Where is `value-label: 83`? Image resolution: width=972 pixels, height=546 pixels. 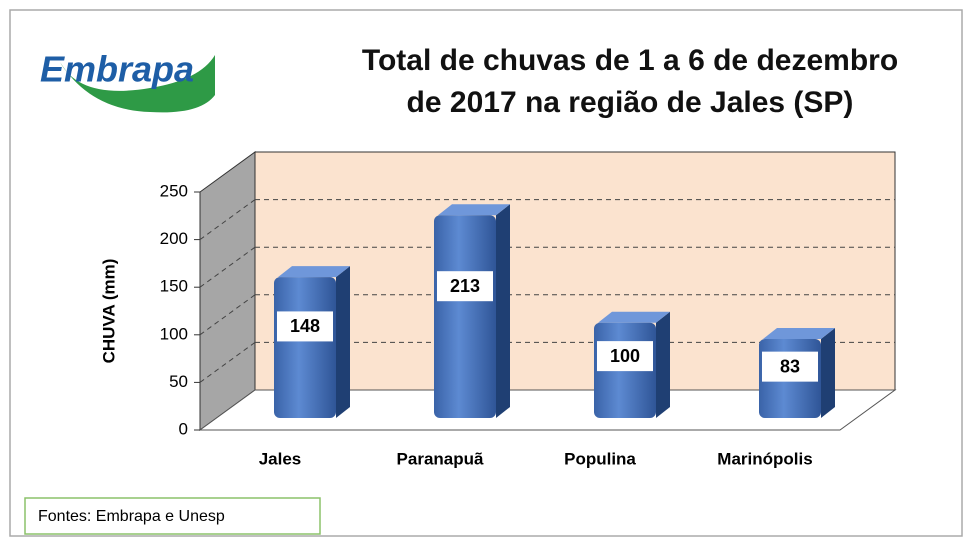 value-label: 83 is located at coordinates (790, 366).